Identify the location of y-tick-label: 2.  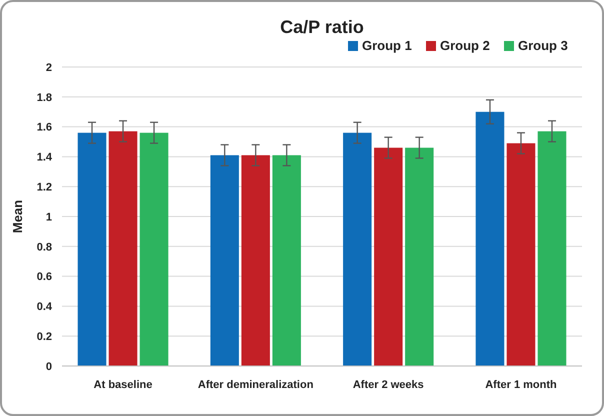
(49, 68).